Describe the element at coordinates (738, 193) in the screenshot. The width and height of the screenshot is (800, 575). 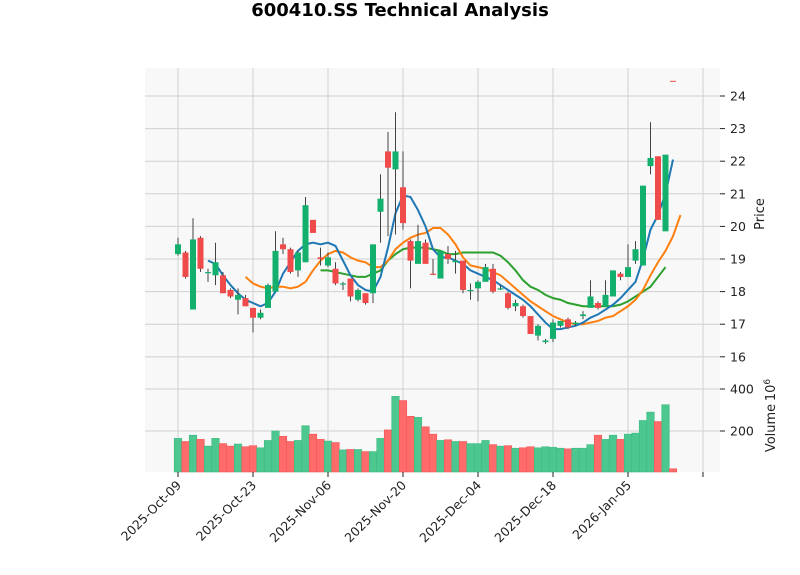
I see `svg-text: 21` at that location.